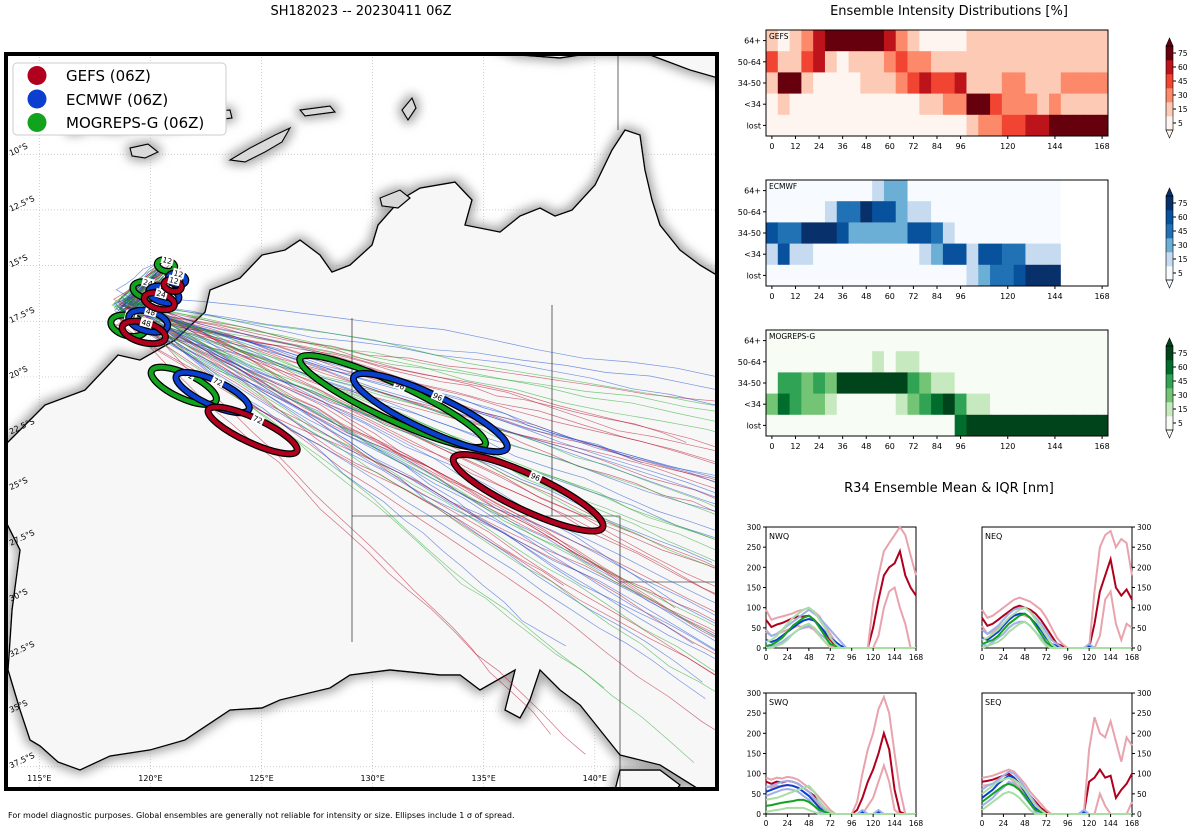 The width and height of the screenshot is (1200, 840). Describe the element at coordinates (792, 336) in the screenshot. I see `heat-panel-label: MOGREPS-G` at that location.